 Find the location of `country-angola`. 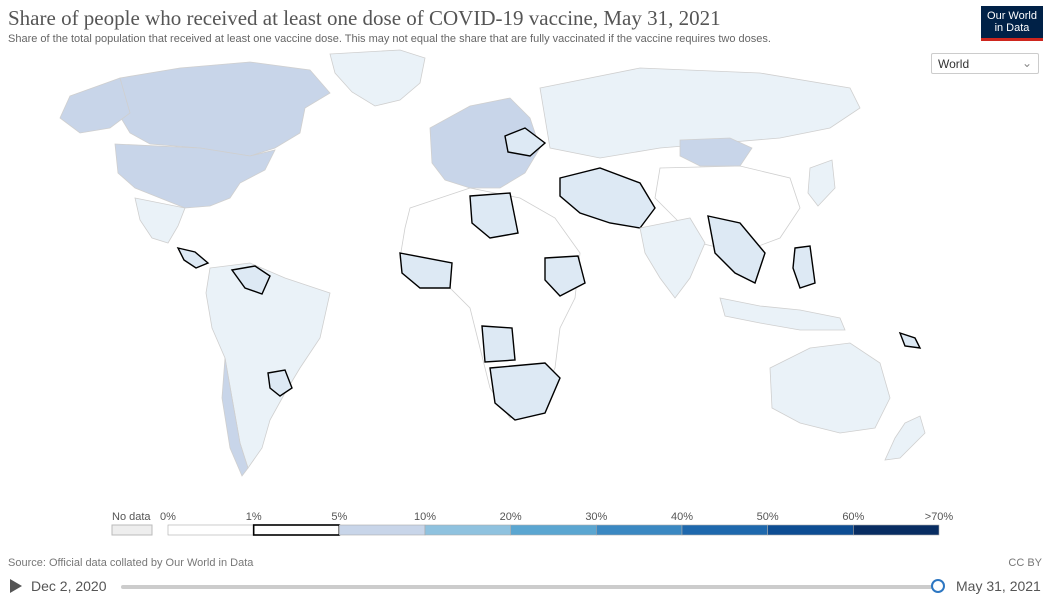

country-angola is located at coordinates (498, 344).